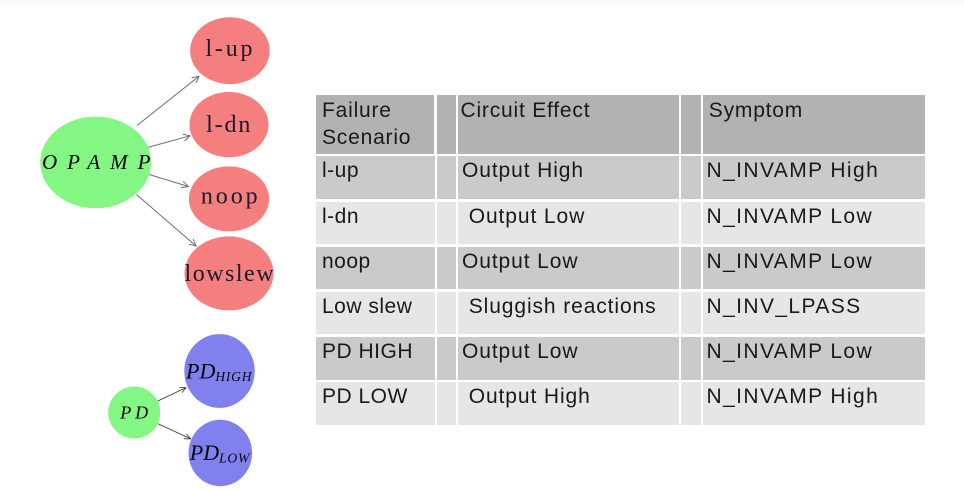 The image size is (964, 492). Describe the element at coordinates (231, 196) in the screenshot. I see `svg-text: noop` at that location.